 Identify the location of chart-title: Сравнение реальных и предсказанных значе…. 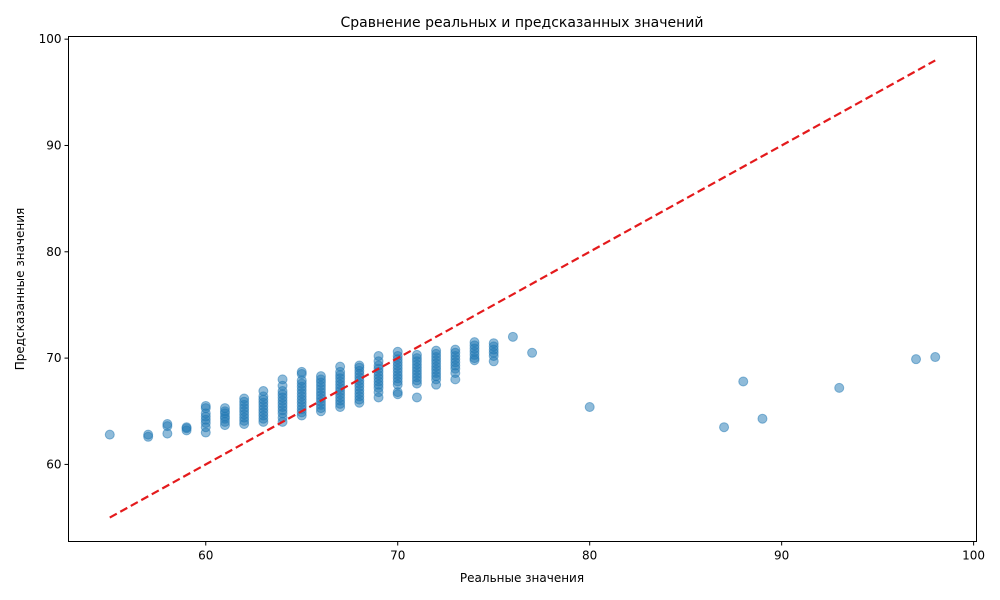
(522, 23).